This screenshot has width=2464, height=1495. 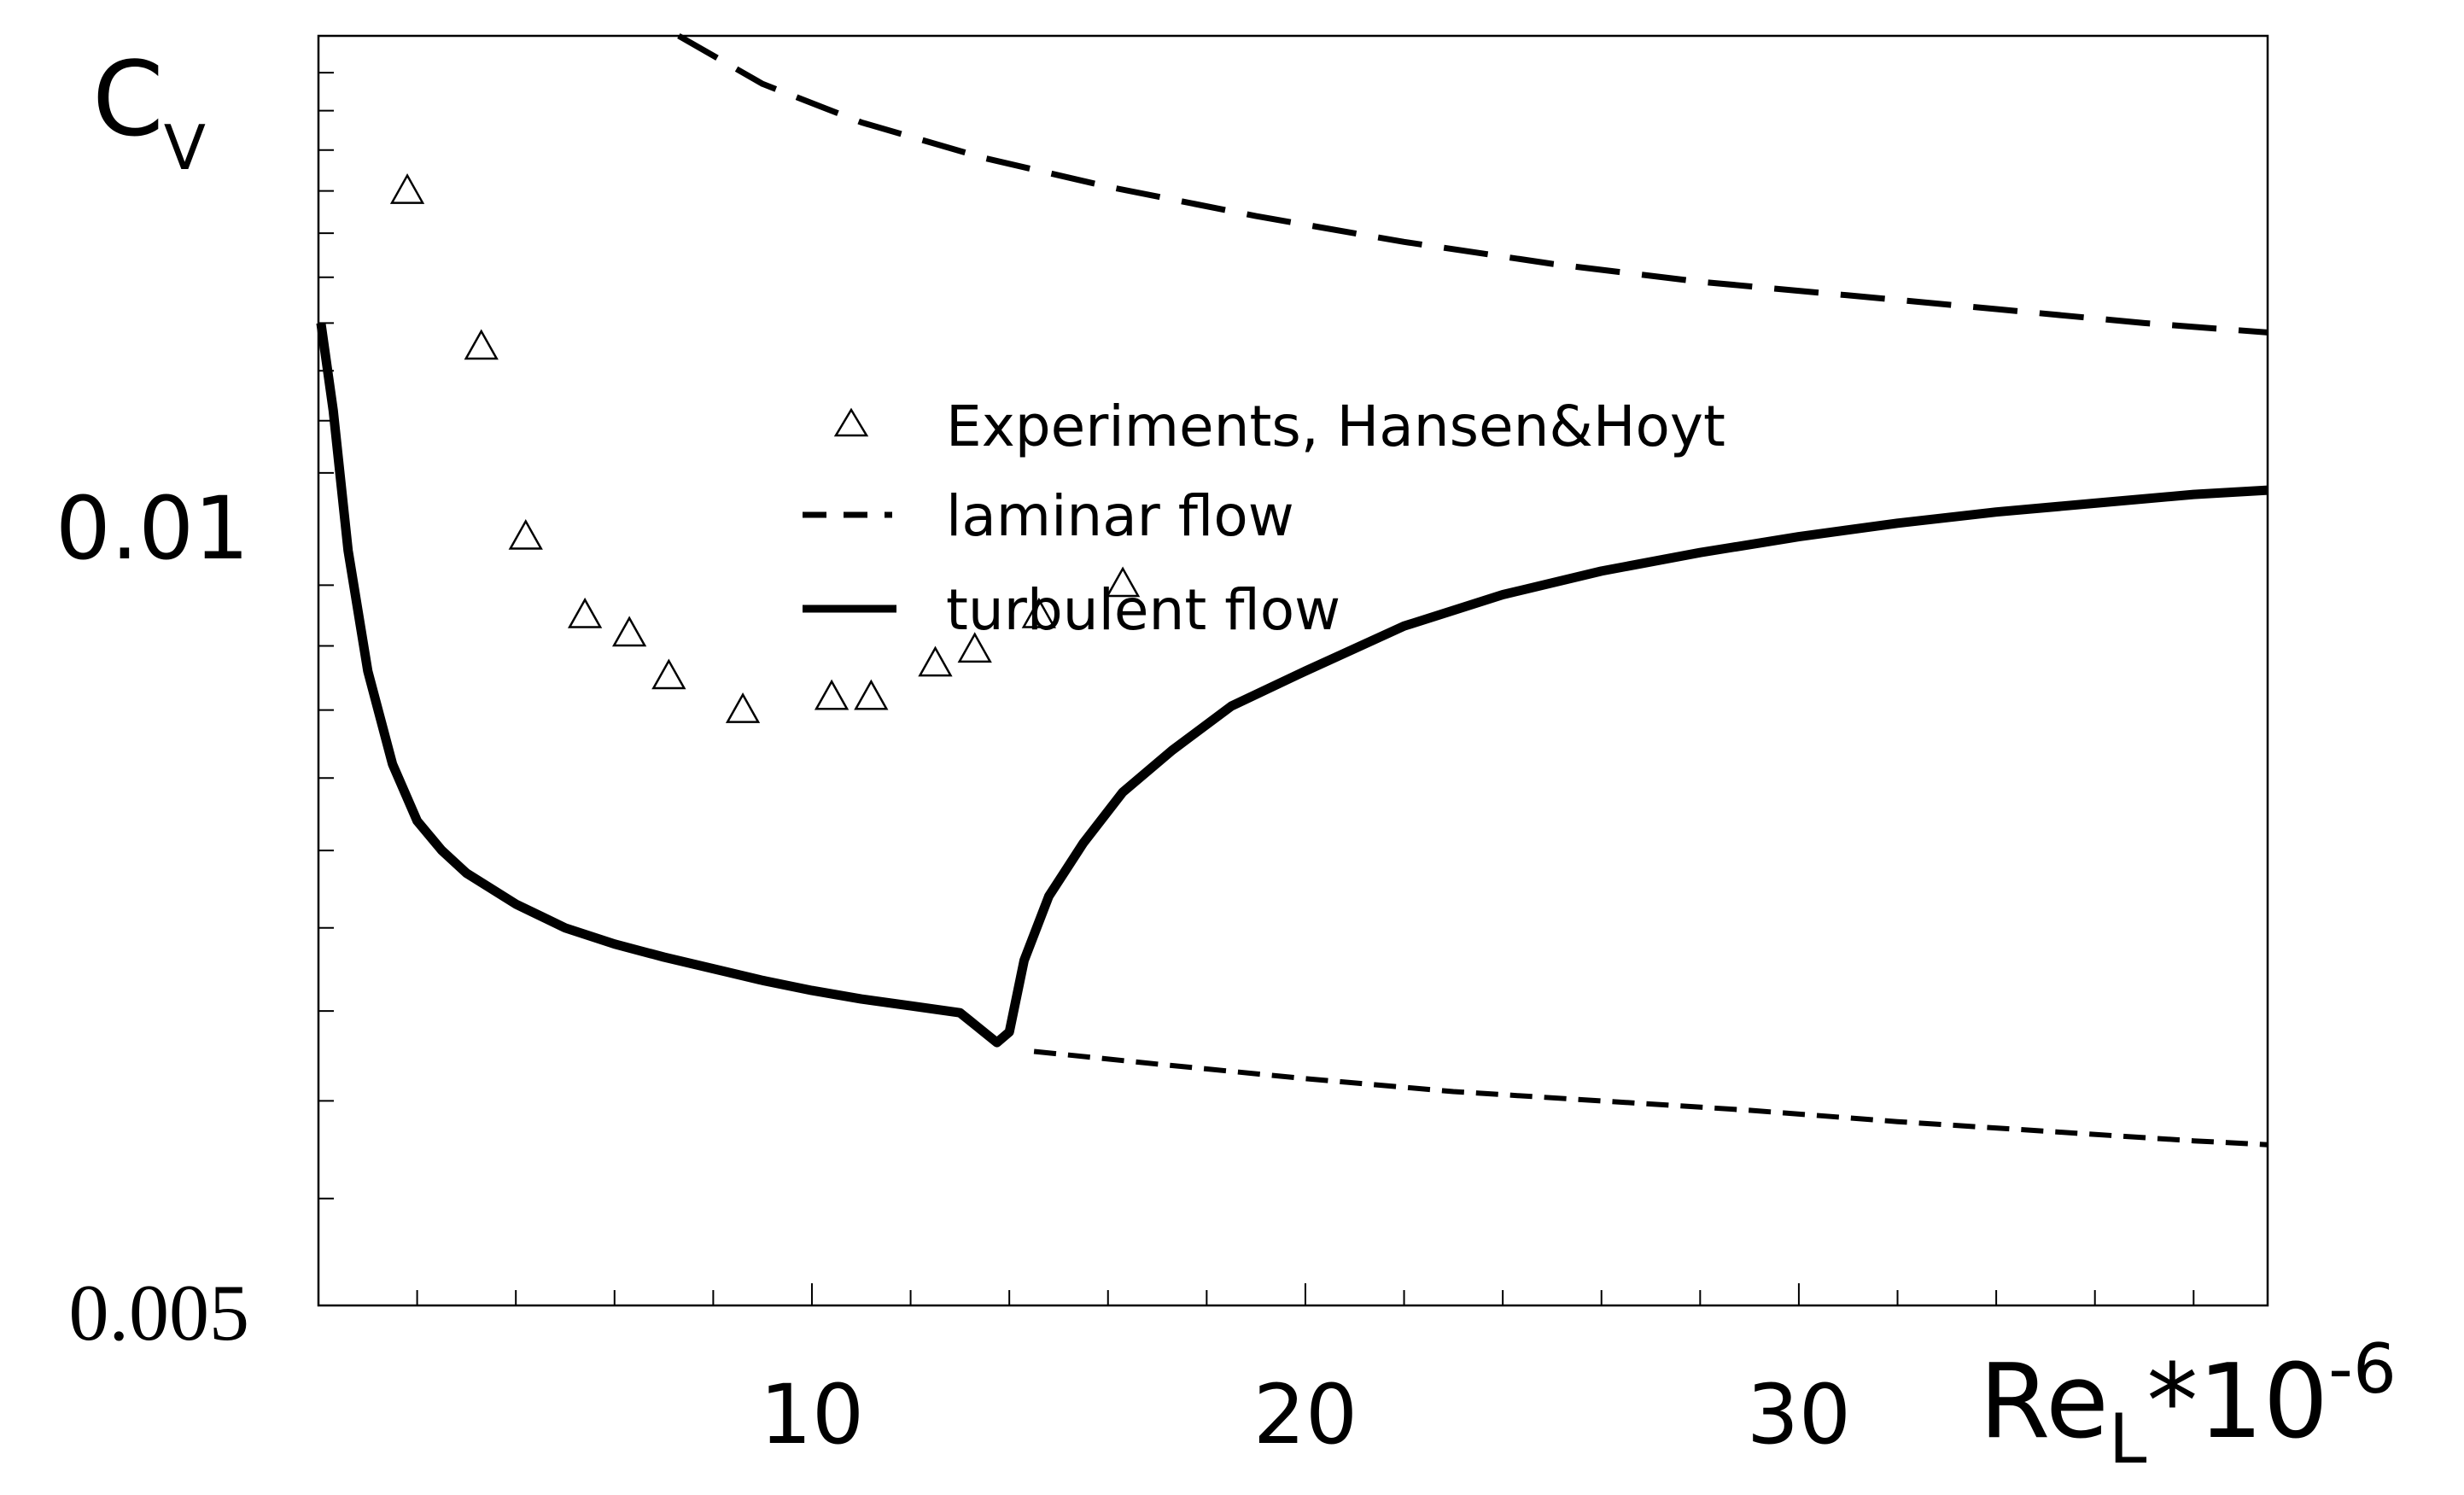 I want to click on legend-label-experiments: Experiments, Hansen&Hoyt, so click(x=1335, y=426).